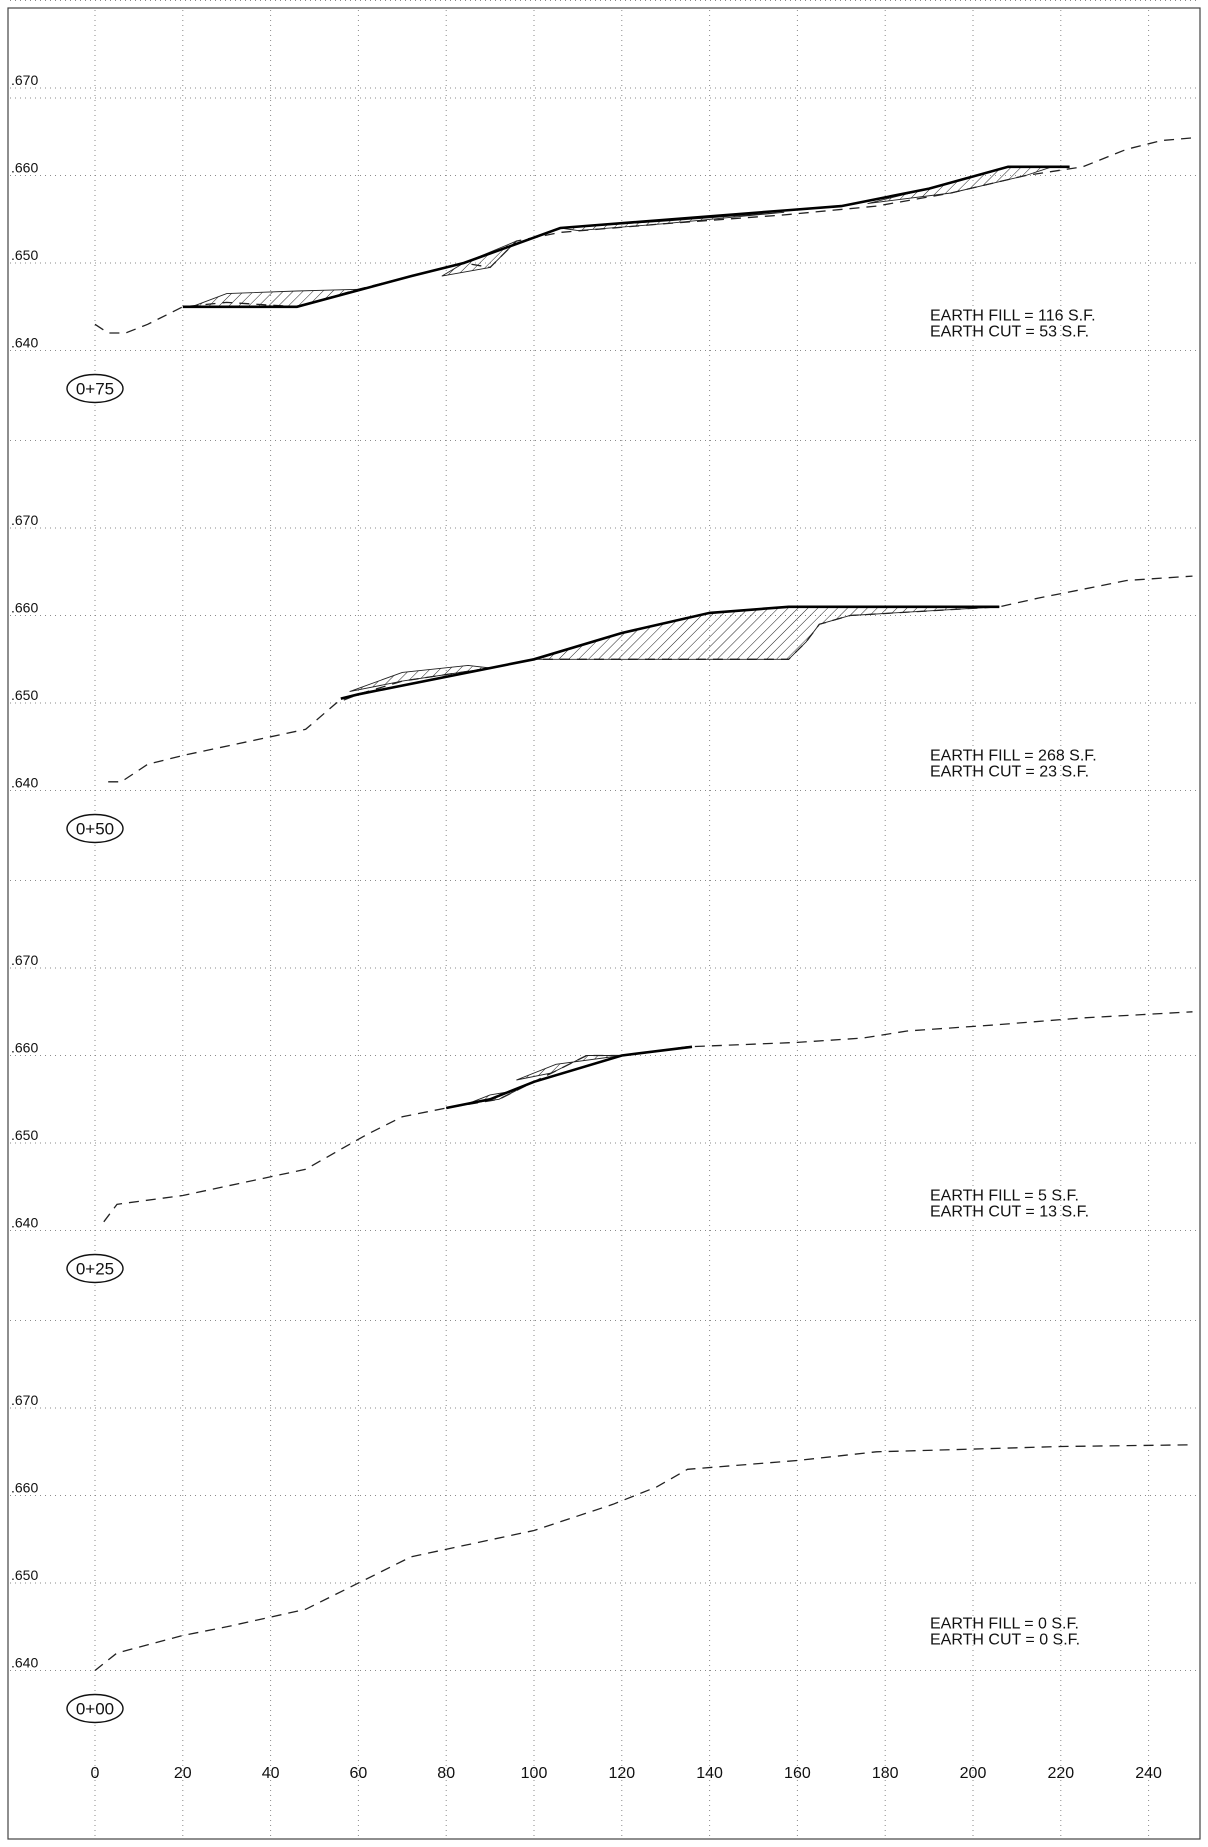  I want to click on station-label: 0+00, so click(95, 1709).